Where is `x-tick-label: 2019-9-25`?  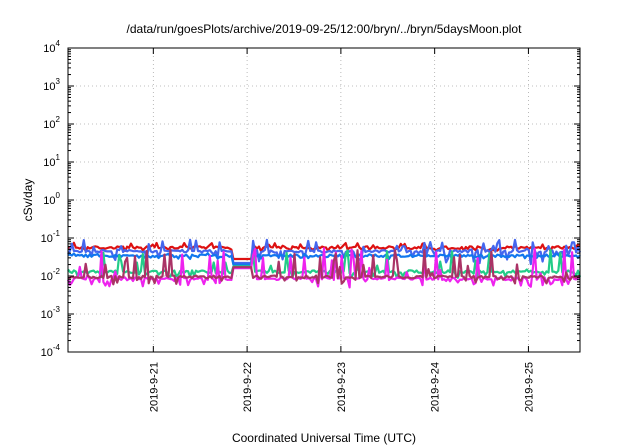 x-tick-label: 2019-9-25 is located at coordinates (529, 387).